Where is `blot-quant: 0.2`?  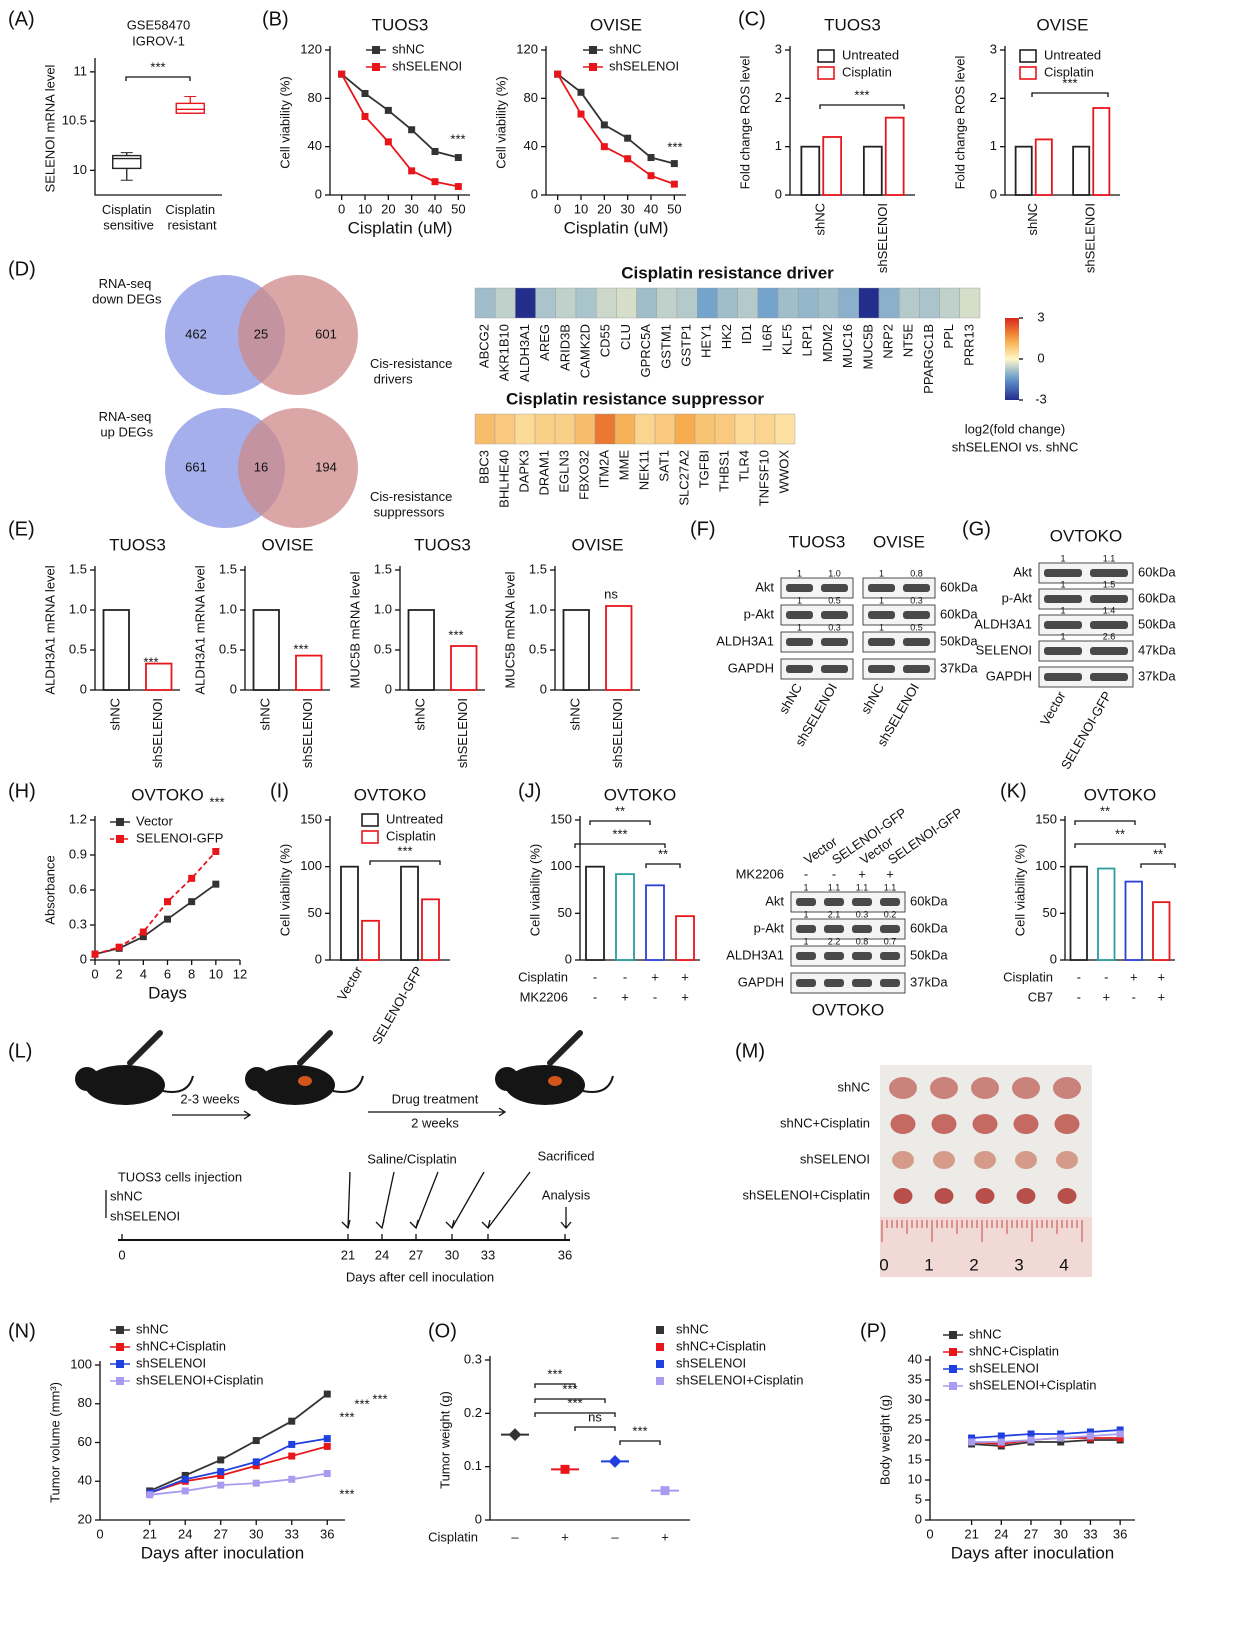
blot-quant: 0.2 is located at coordinates (890, 914).